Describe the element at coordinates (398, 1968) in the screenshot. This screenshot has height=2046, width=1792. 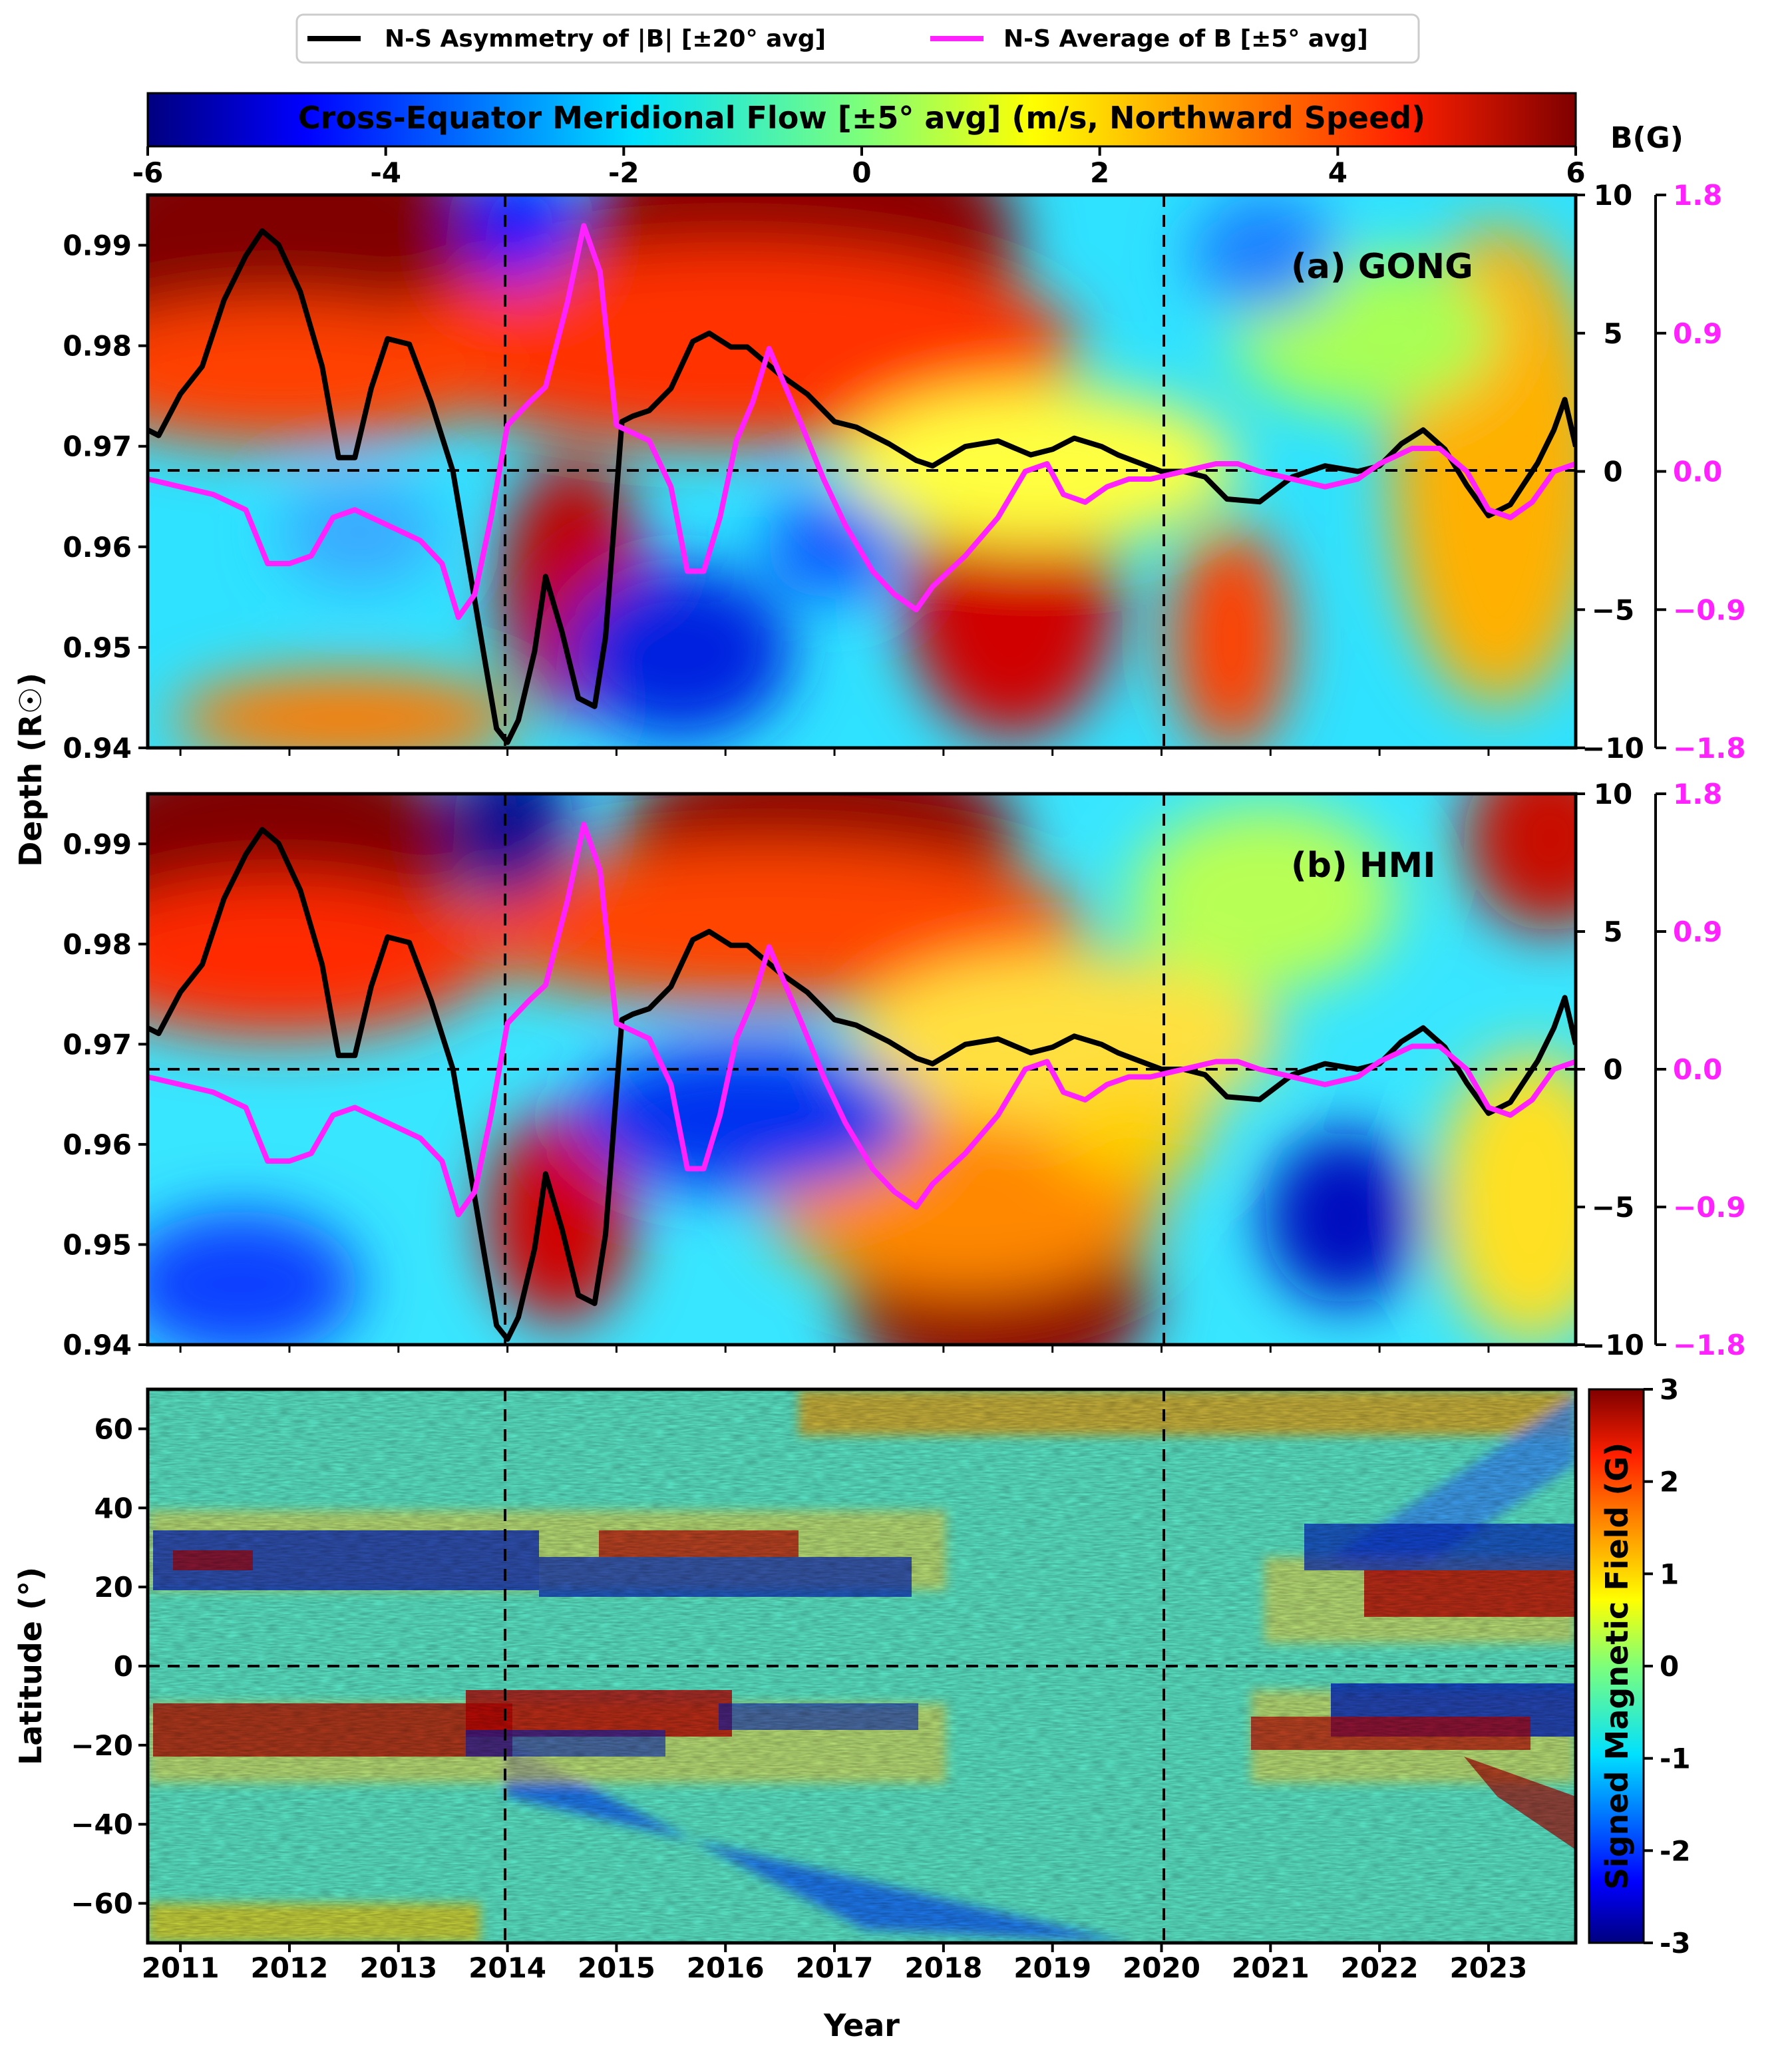
I see `year-tick-label: 2013` at that location.